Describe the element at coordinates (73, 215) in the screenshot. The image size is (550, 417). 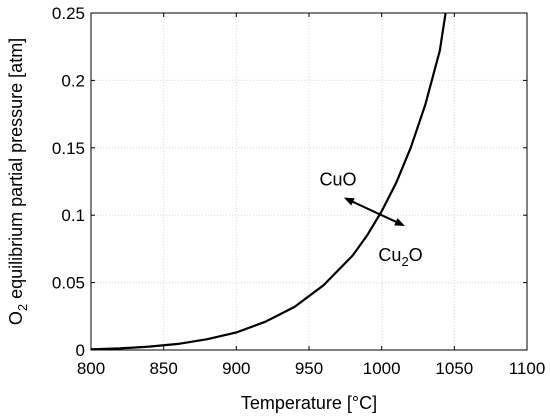
I see `y-tick-label: 0.1` at that location.